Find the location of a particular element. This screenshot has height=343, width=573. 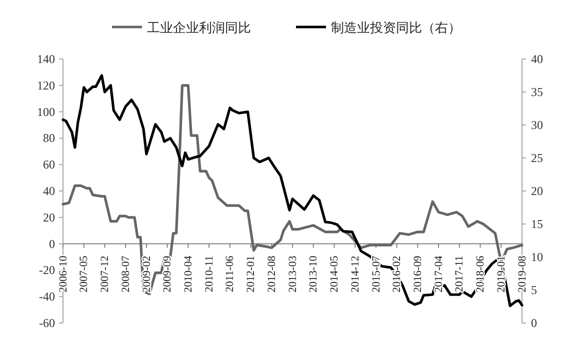

y2-tick-label: 0 is located at coordinates (534, 323).